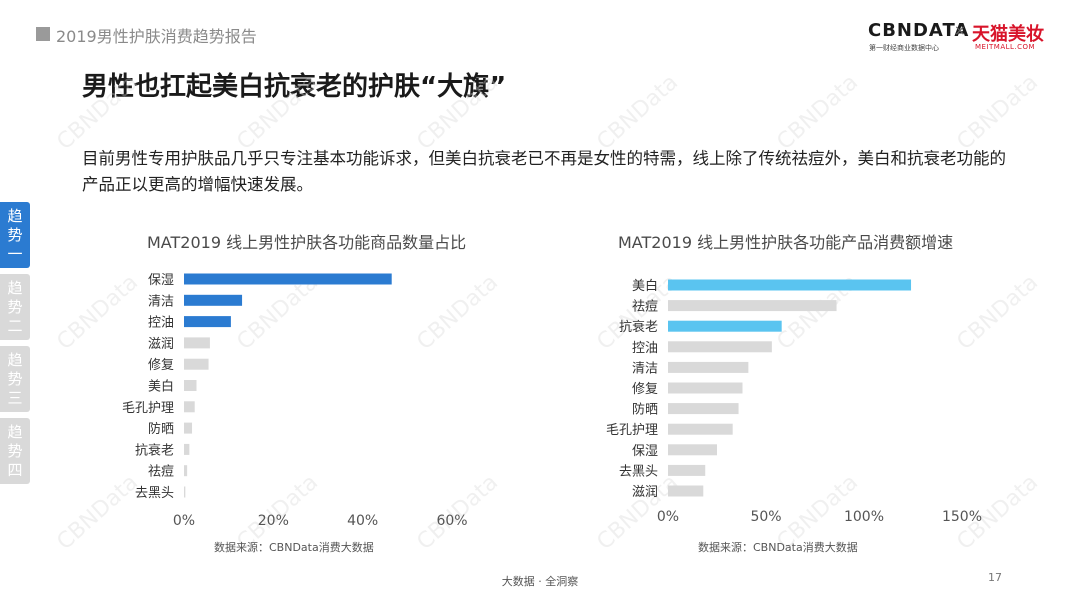 The height and width of the screenshot is (607, 1080). Describe the element at coordinates (1005, 47) in the screenshot. I see `tmall-beauty-logo-subtitle: MEITMALL.COM` at that location.